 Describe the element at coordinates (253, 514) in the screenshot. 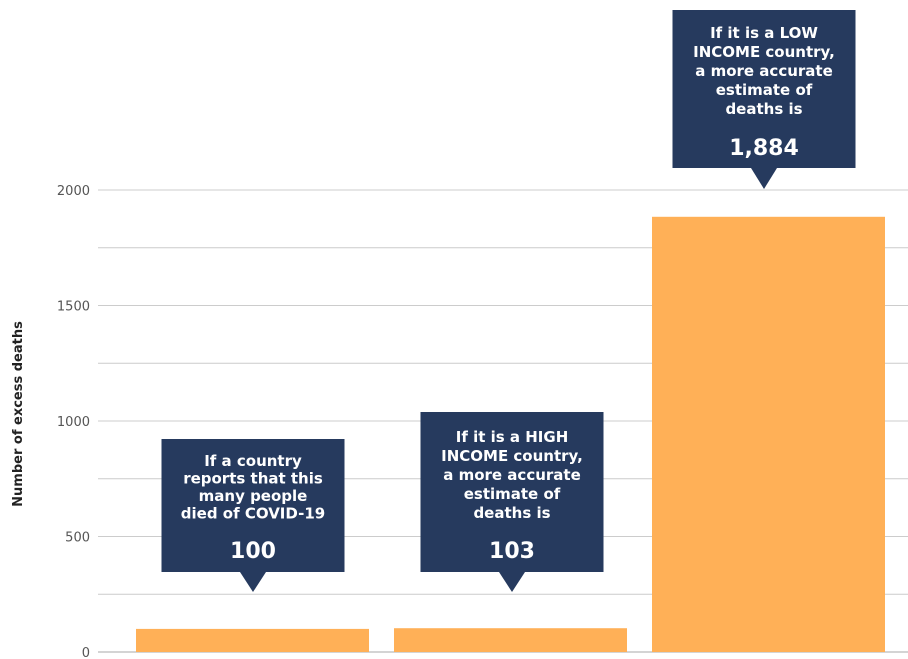

I see `callout-line: died of COVID-19` at that location.